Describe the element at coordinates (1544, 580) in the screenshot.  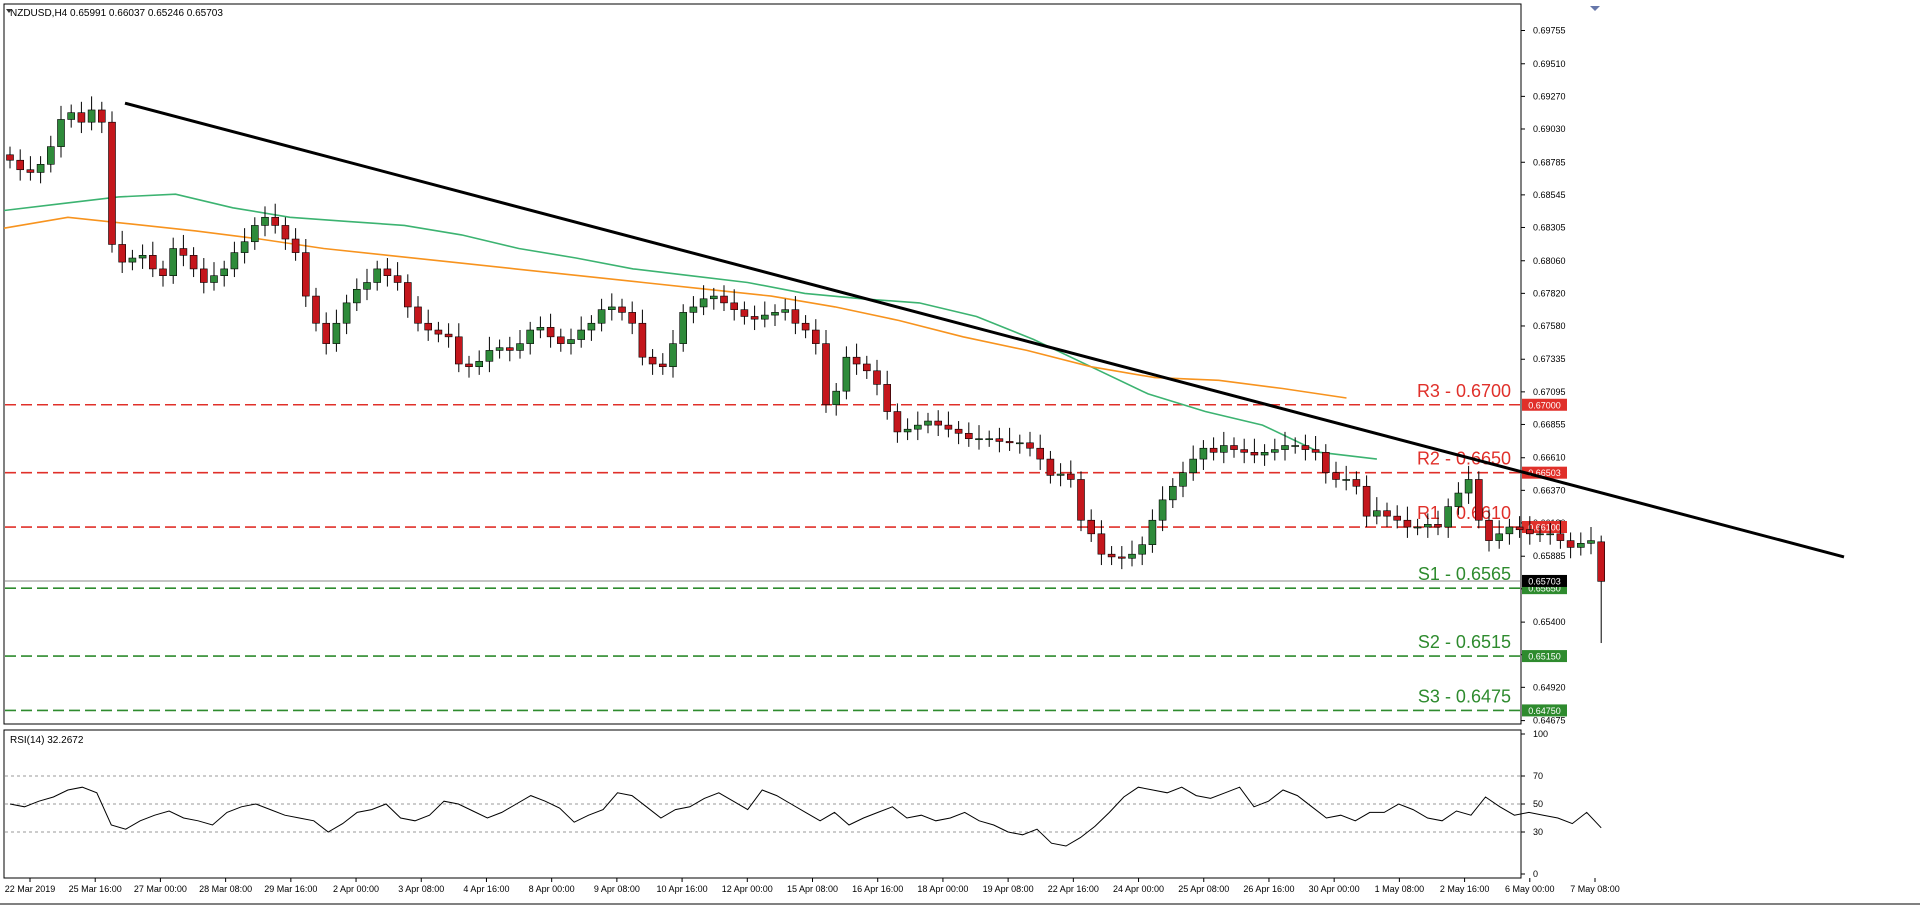
I see `current-price-tag` at that location.